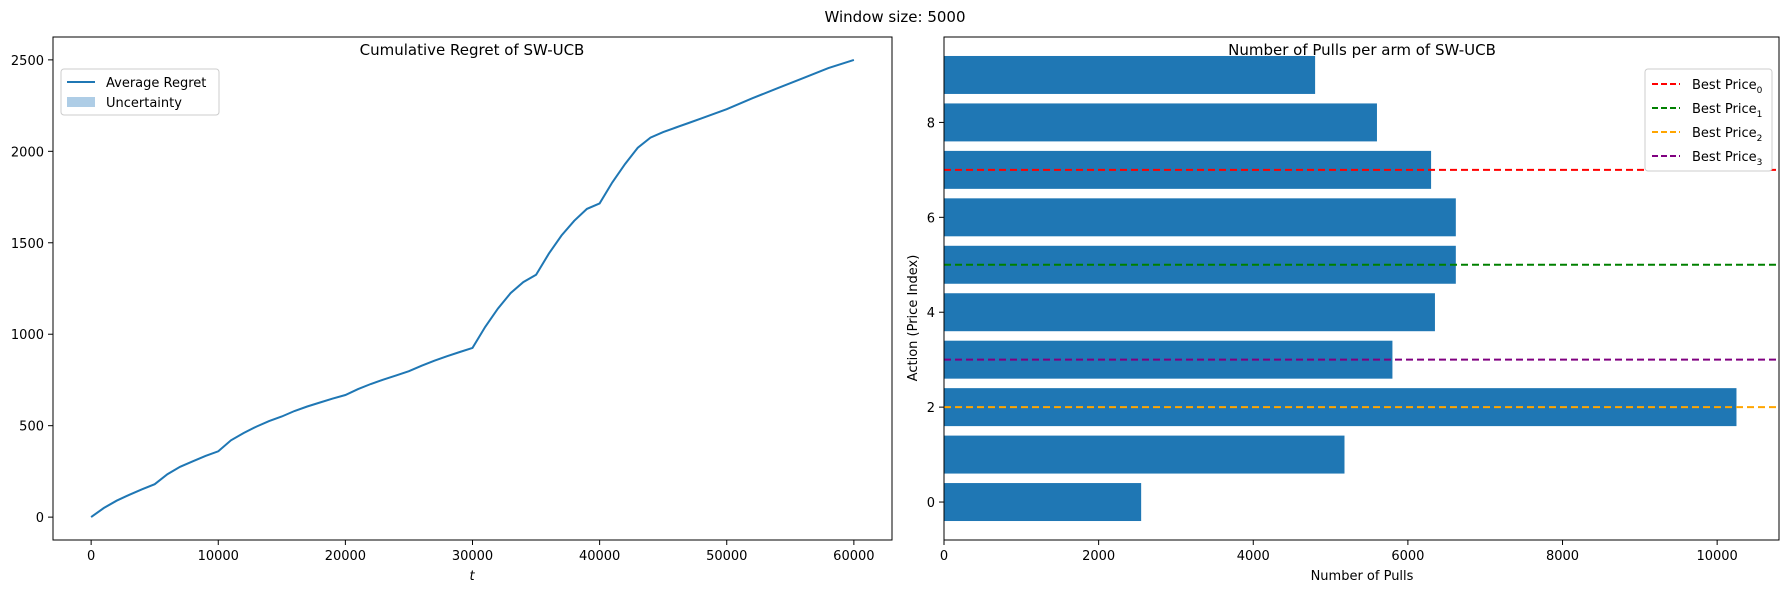  I want to click on legend-best-price-label: Best Price1, so click(1727, 111).